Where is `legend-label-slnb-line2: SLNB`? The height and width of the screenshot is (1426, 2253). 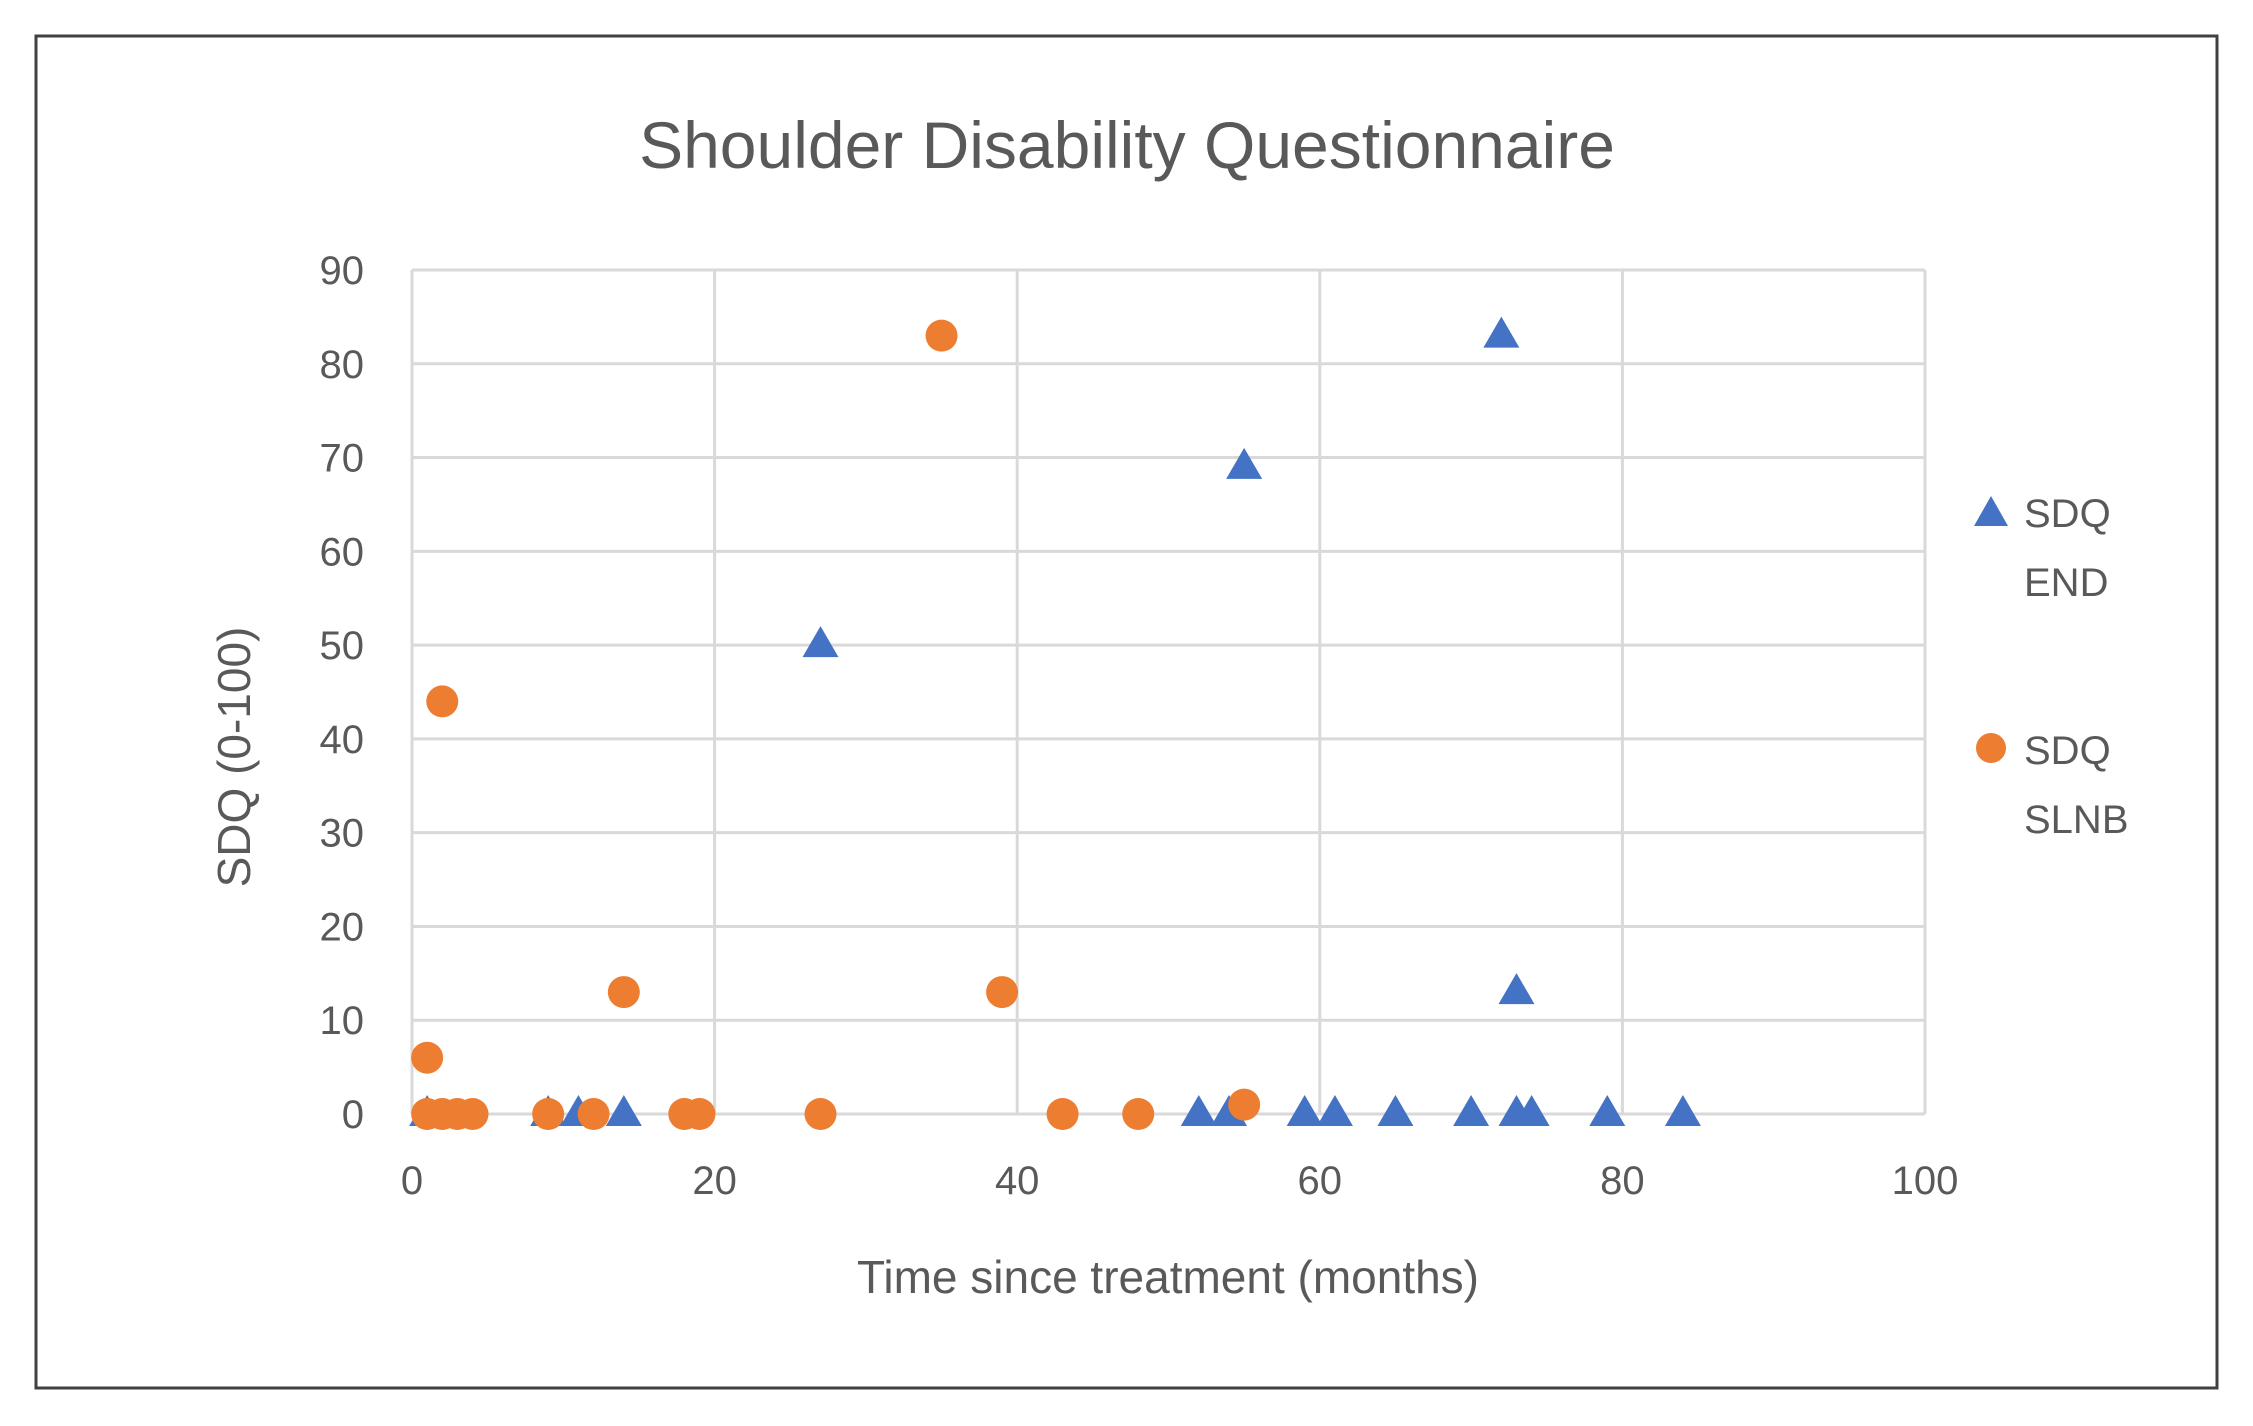
legend-label-slnb-line2: SLNB is located at coordinates (2076, 820).